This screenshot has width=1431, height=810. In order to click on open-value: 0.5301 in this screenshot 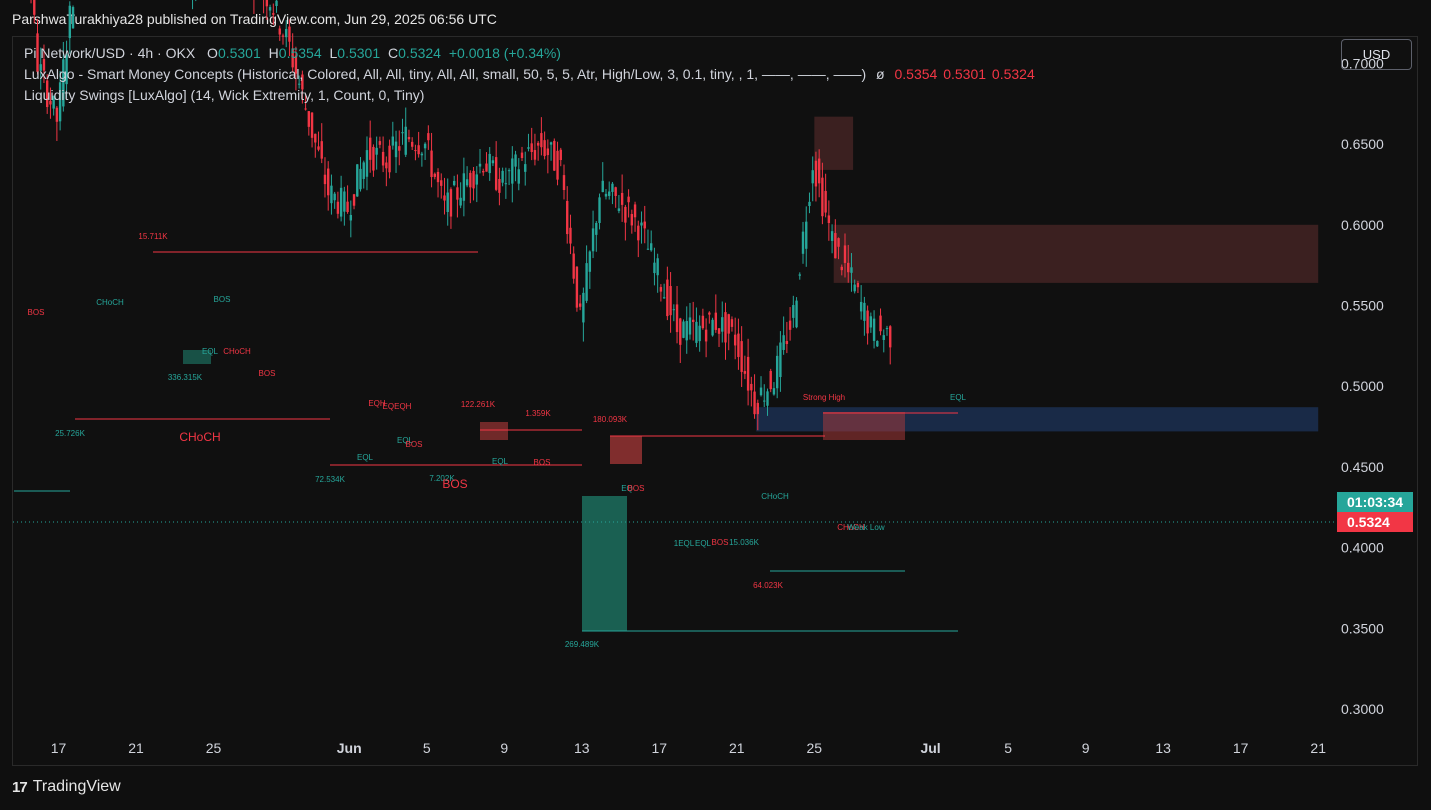, I will do `click(239, 53)`.